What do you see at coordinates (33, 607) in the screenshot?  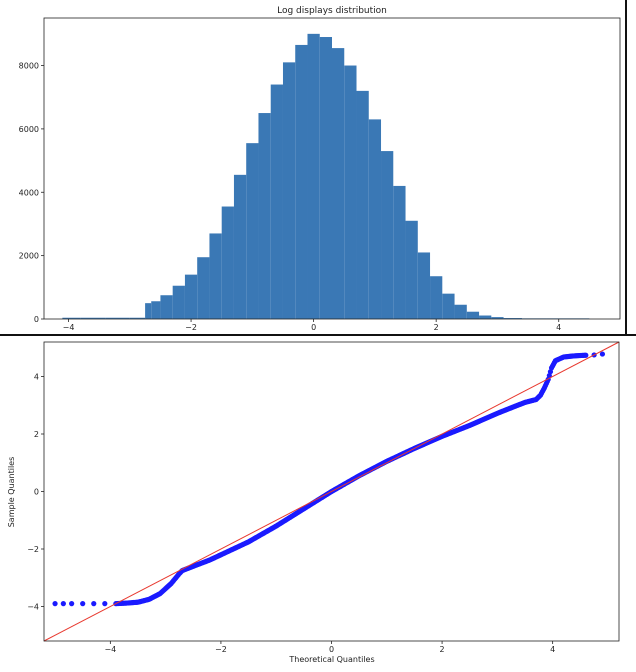 I see `y-tick-label: −4` at bounding box center [33, 607].